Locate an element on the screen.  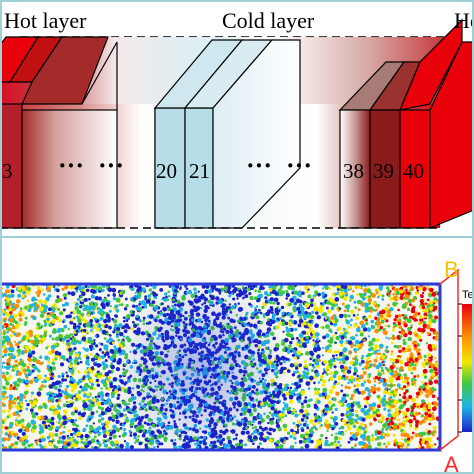
hot-layer-right-label: Ho is located at coordinates (464, 20).